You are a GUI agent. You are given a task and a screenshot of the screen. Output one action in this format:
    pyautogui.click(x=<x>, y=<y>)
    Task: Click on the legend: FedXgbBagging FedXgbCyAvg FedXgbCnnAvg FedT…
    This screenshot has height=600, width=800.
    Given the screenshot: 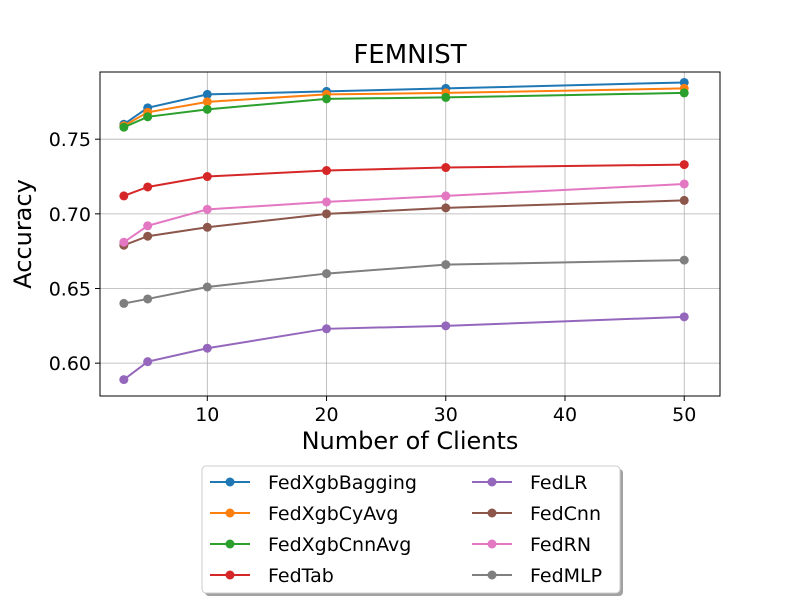 What is the action you would take?
    pyautogui.click(x=412, y=530)
    